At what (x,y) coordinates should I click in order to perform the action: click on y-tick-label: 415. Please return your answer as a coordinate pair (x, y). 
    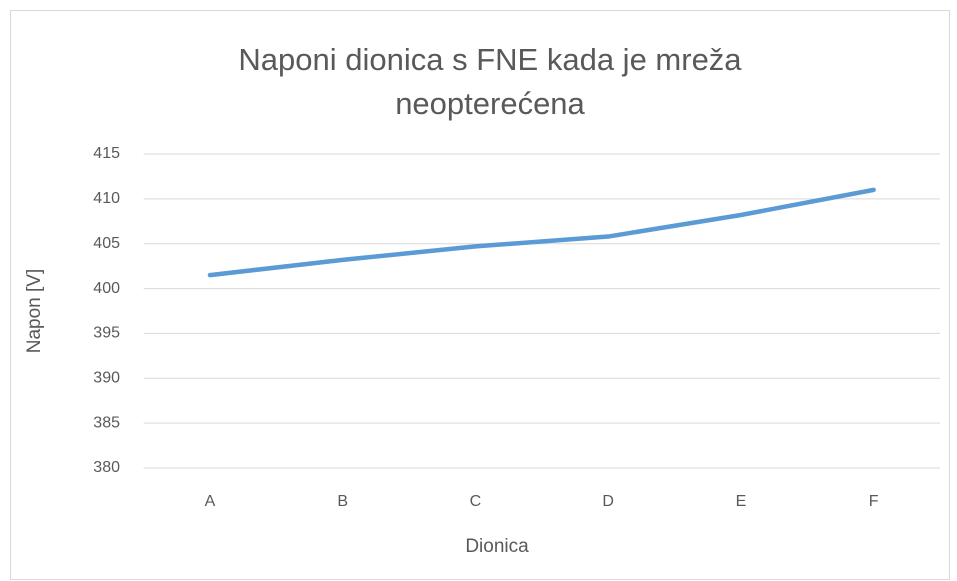
    Looking at the image, I should click on (106, 153).